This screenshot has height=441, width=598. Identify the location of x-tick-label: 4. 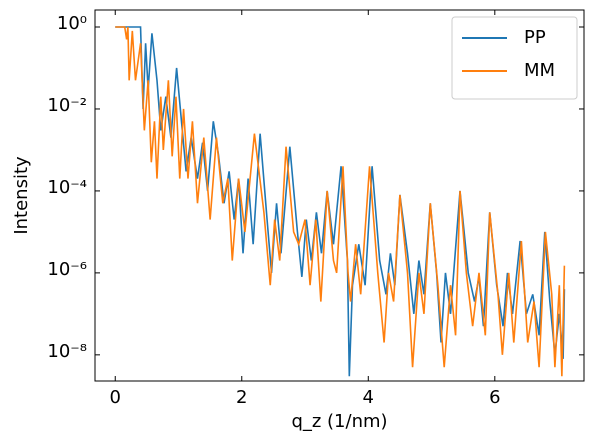
(368, 397).